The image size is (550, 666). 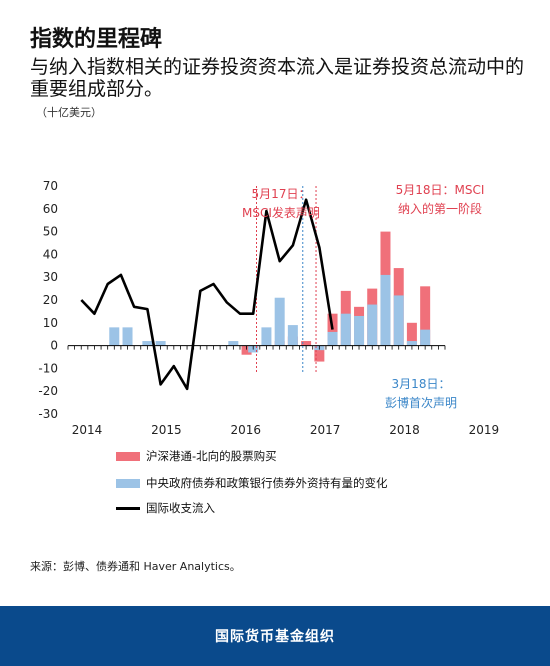 I want to click on y-tick-label: -10, so click(x=48, y=368).